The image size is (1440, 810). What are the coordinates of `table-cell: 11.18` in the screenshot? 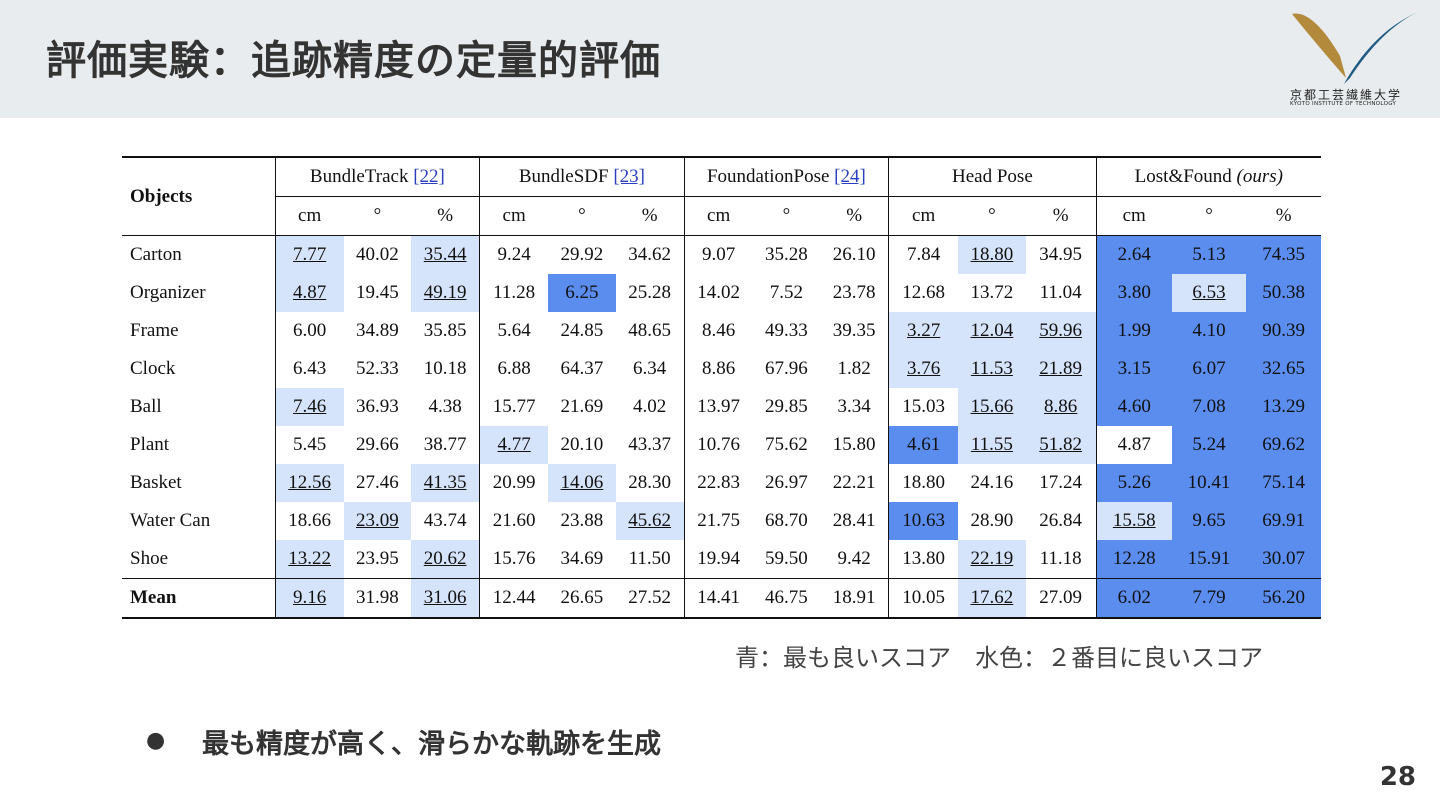 It's located at (1061, 559).